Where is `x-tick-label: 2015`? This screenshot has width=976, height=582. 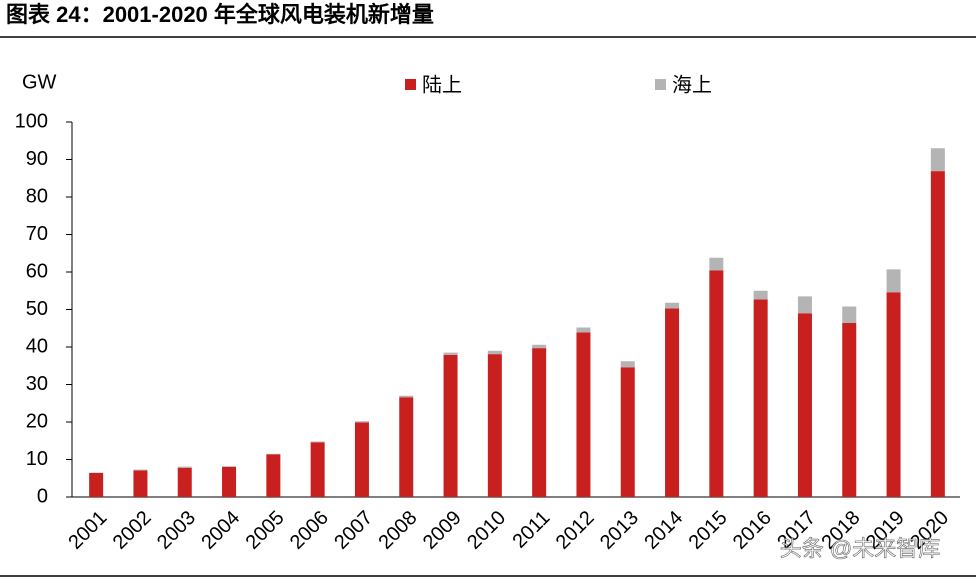
x-tick-label: 2015 is located at coordinates (708, 530).